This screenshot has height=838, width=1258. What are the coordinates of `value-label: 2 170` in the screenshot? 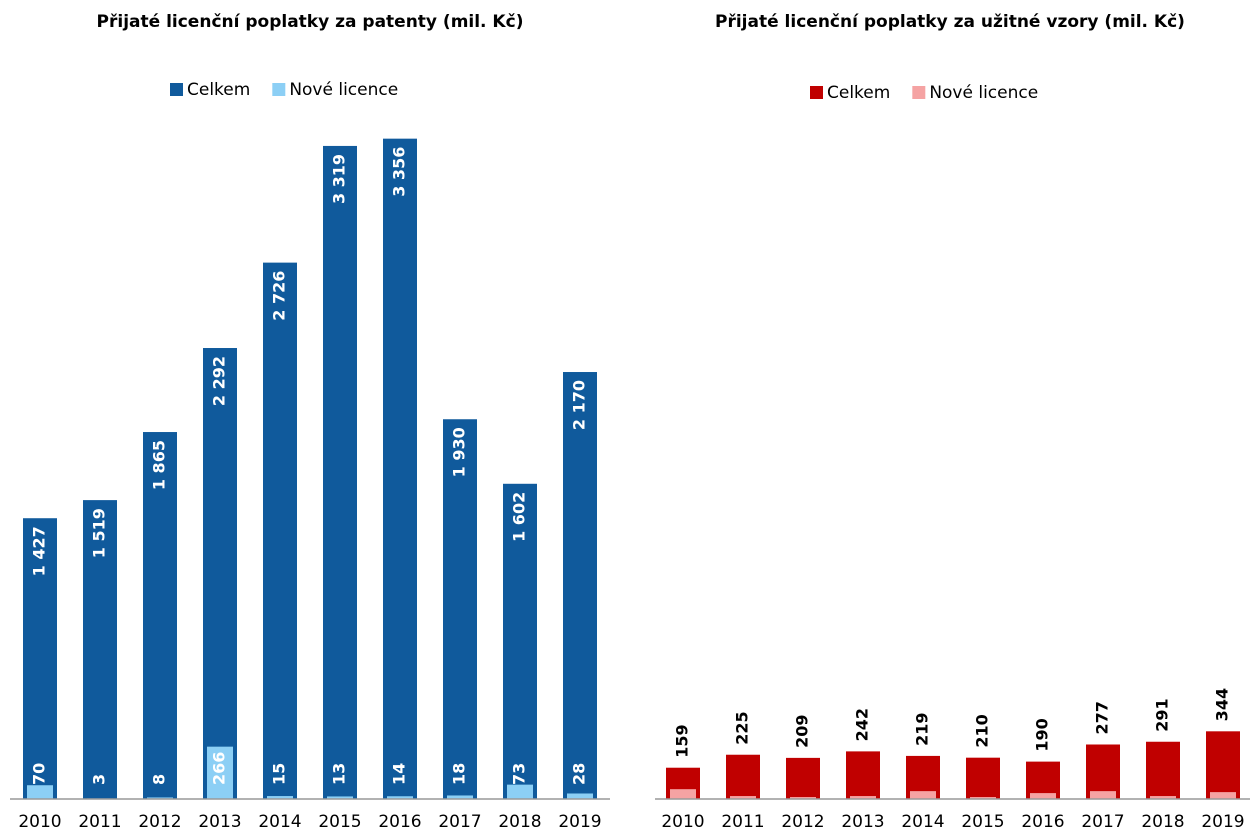 It's located at (579, 405).